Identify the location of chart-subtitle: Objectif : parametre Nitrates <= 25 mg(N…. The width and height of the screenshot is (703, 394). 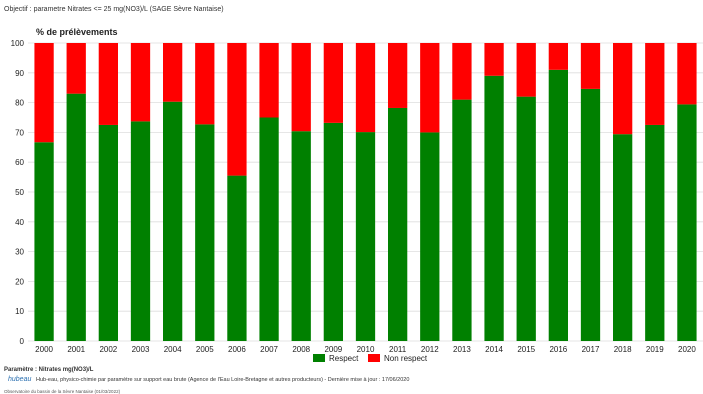
(114, 9).